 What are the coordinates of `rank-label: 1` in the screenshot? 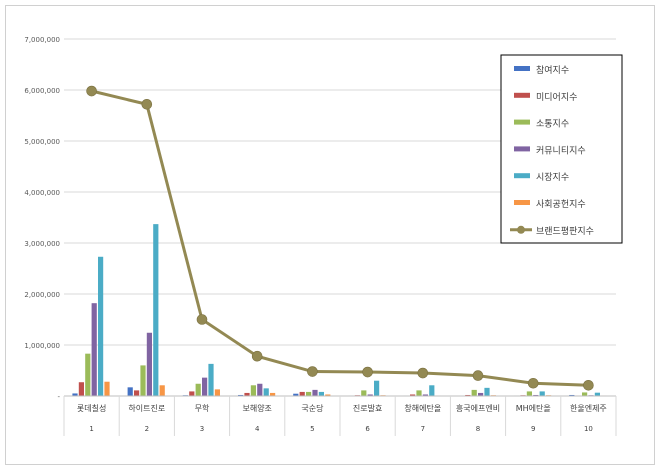 It's located at (91, 429).